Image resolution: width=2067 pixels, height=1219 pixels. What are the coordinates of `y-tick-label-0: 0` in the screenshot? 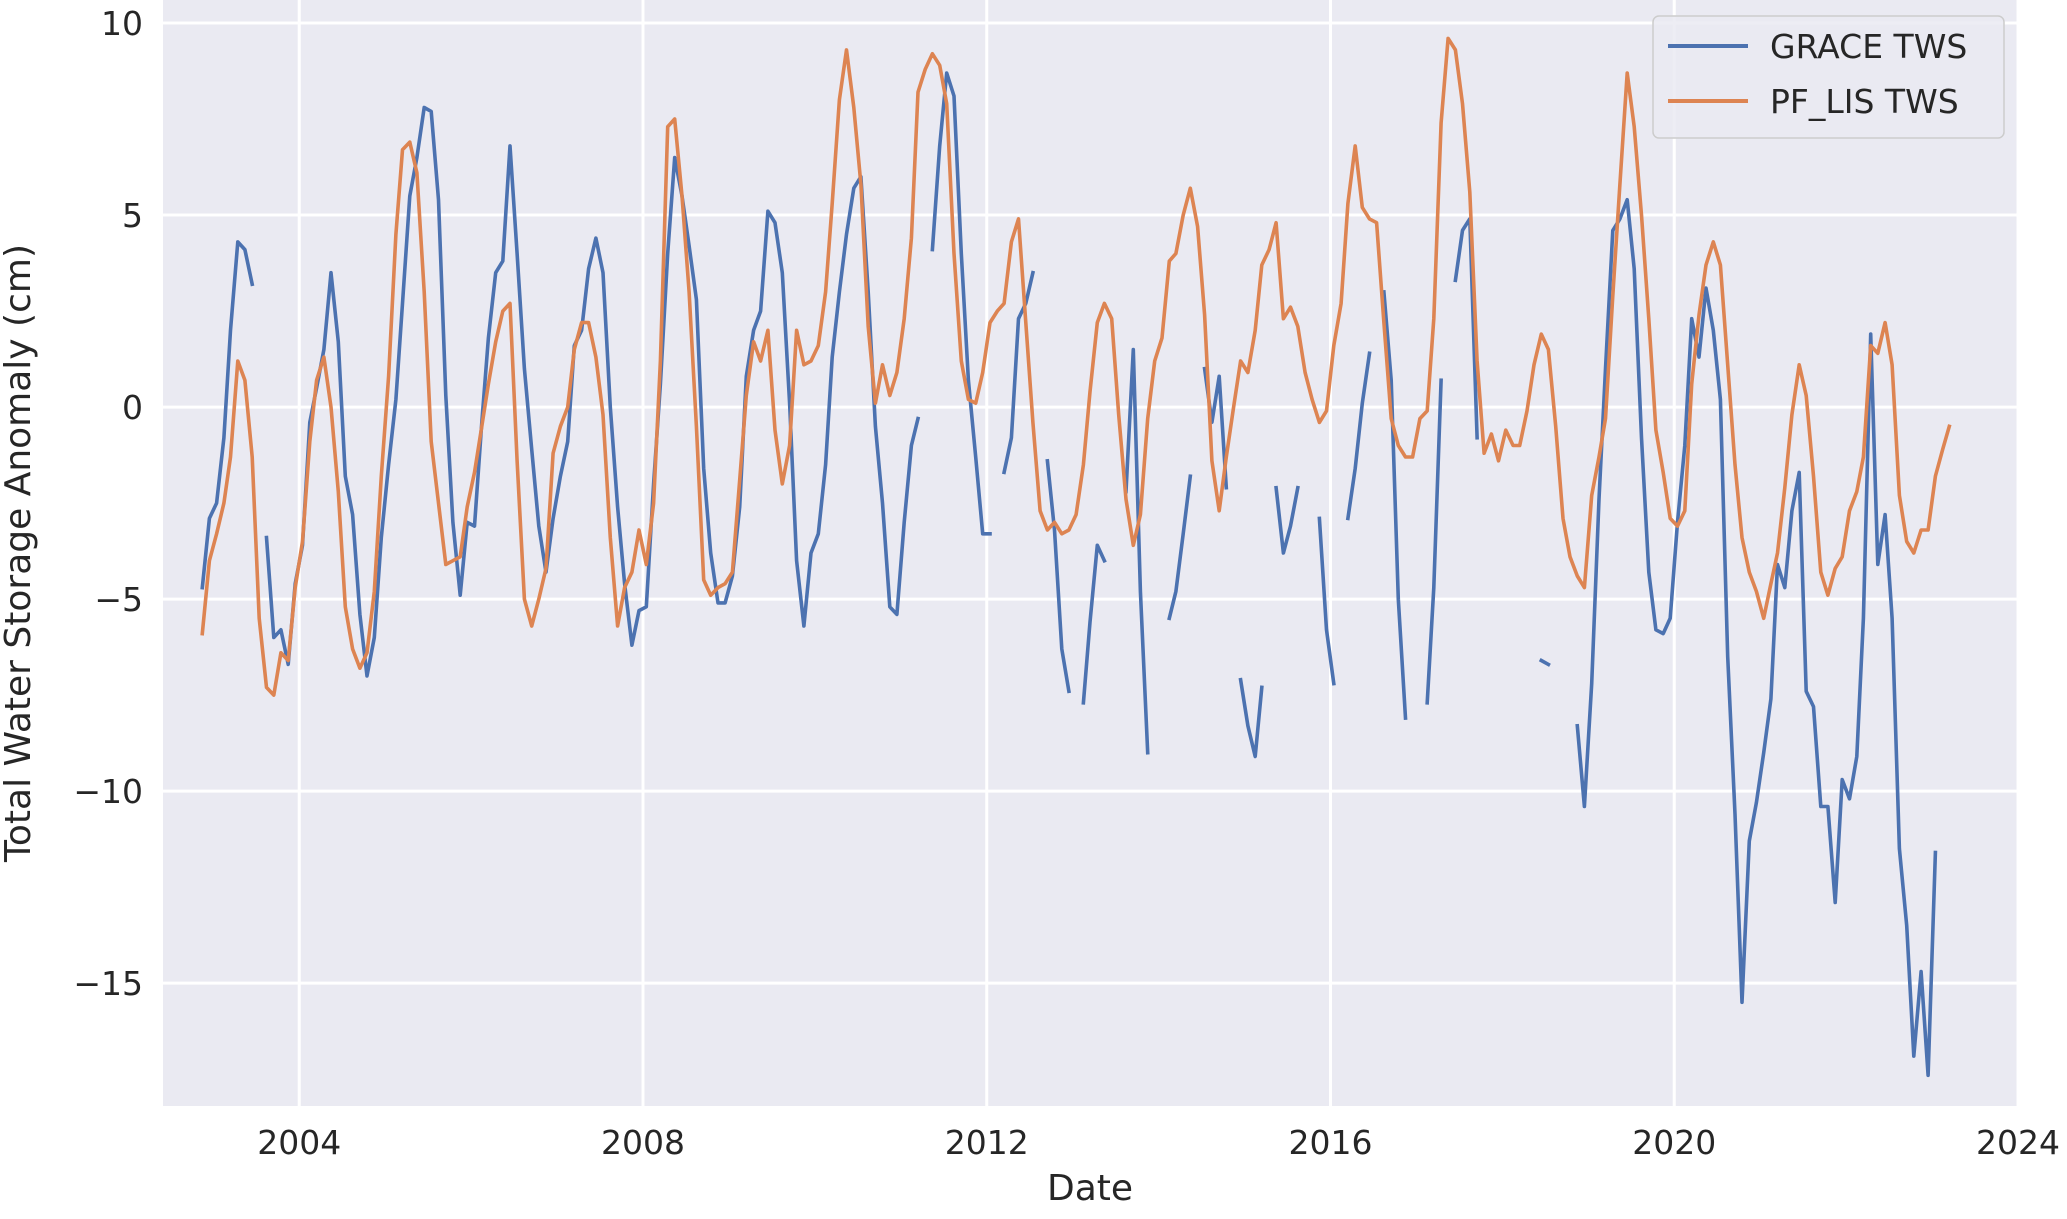 It's located at (132, 407).